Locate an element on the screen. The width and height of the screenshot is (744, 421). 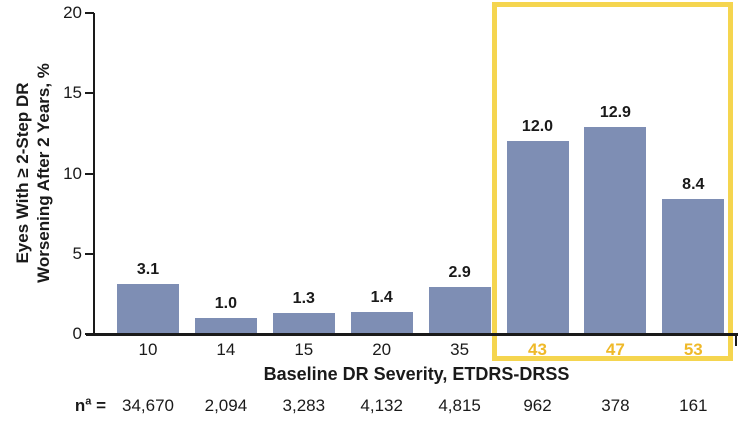
x-tick-label: 10 is located at coordinates (148, 349).